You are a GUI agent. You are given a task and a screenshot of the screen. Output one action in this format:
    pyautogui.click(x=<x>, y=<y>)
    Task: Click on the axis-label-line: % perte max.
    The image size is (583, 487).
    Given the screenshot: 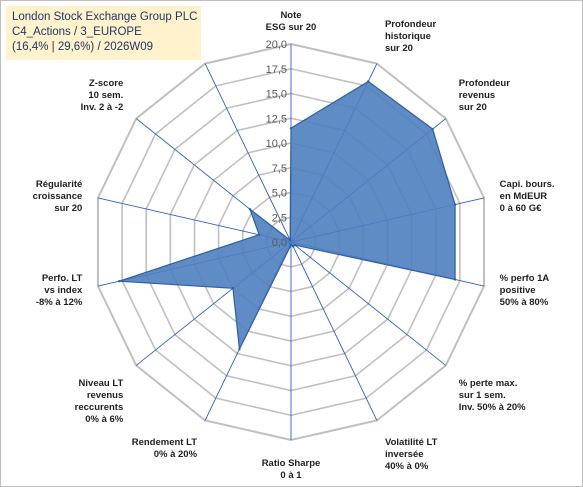 What is the action you would take?
    pyautogui.click(x=488, y=383)
    